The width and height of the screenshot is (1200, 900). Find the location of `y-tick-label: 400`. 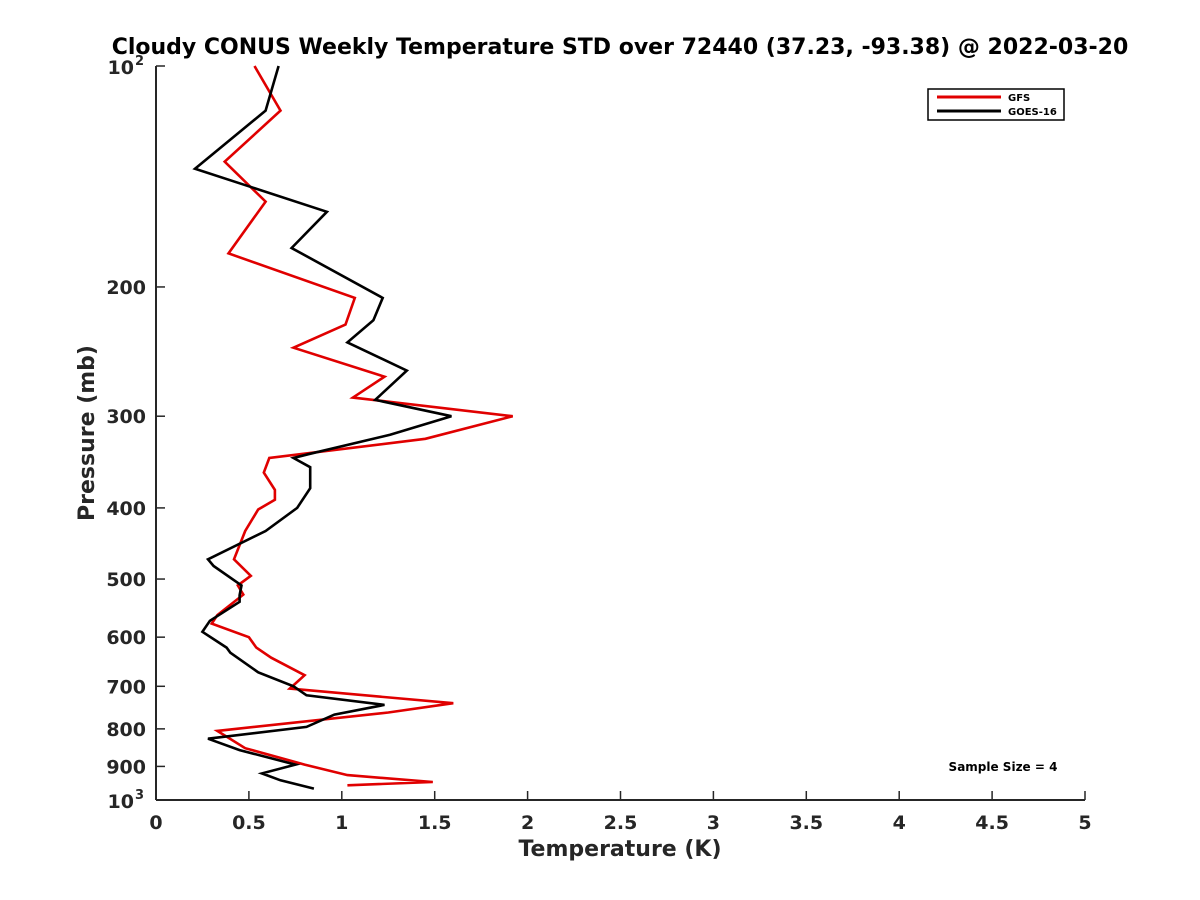

y-tick-label: 400 is located at coordinates (126, 509).